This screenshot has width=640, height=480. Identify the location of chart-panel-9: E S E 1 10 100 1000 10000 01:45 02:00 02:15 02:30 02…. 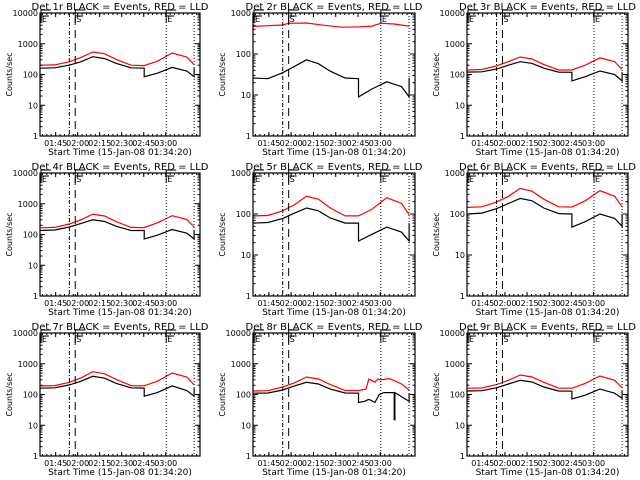
(534, 400).